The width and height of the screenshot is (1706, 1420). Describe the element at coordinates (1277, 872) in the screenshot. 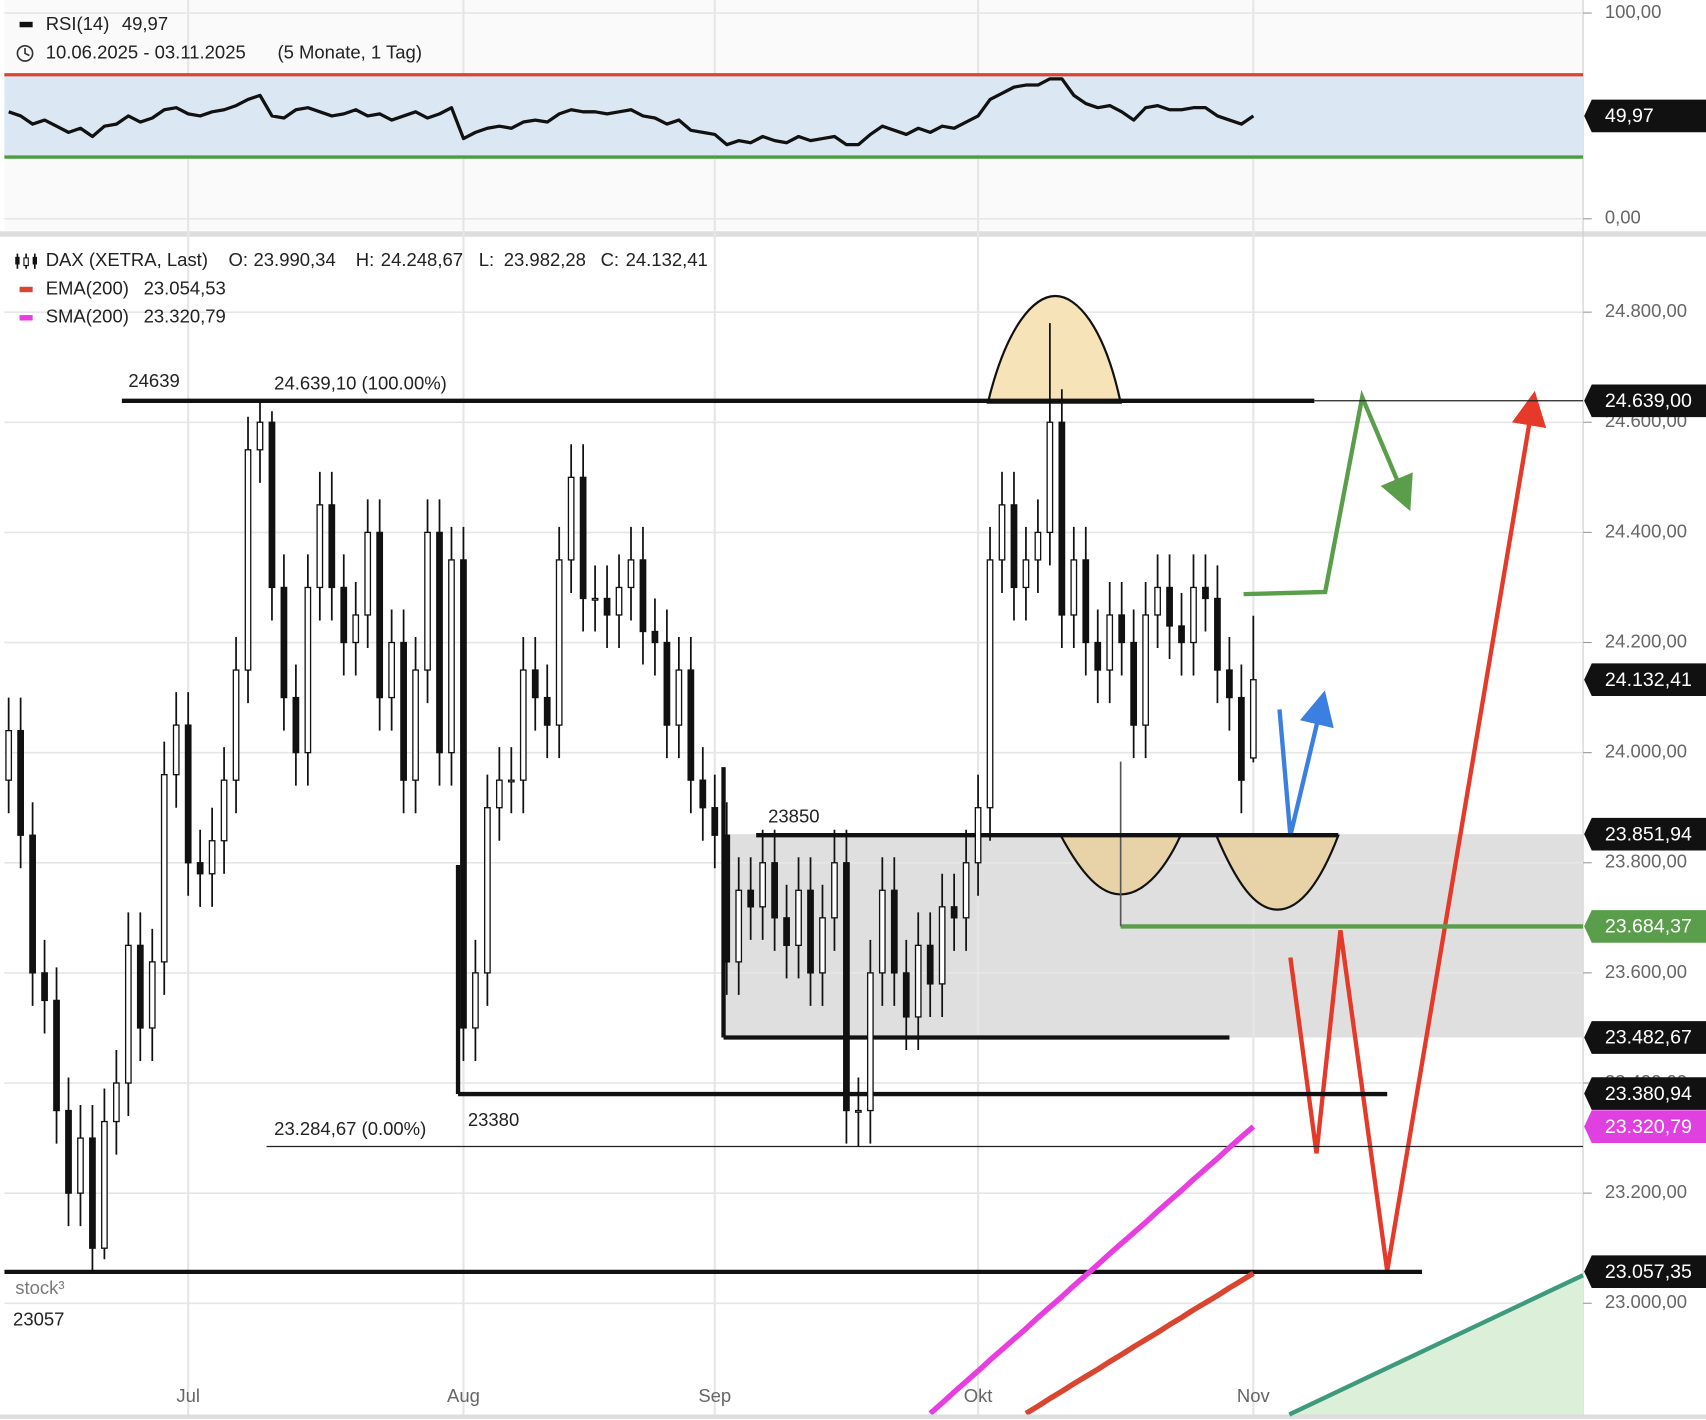

I see `bowl-right` at that location.